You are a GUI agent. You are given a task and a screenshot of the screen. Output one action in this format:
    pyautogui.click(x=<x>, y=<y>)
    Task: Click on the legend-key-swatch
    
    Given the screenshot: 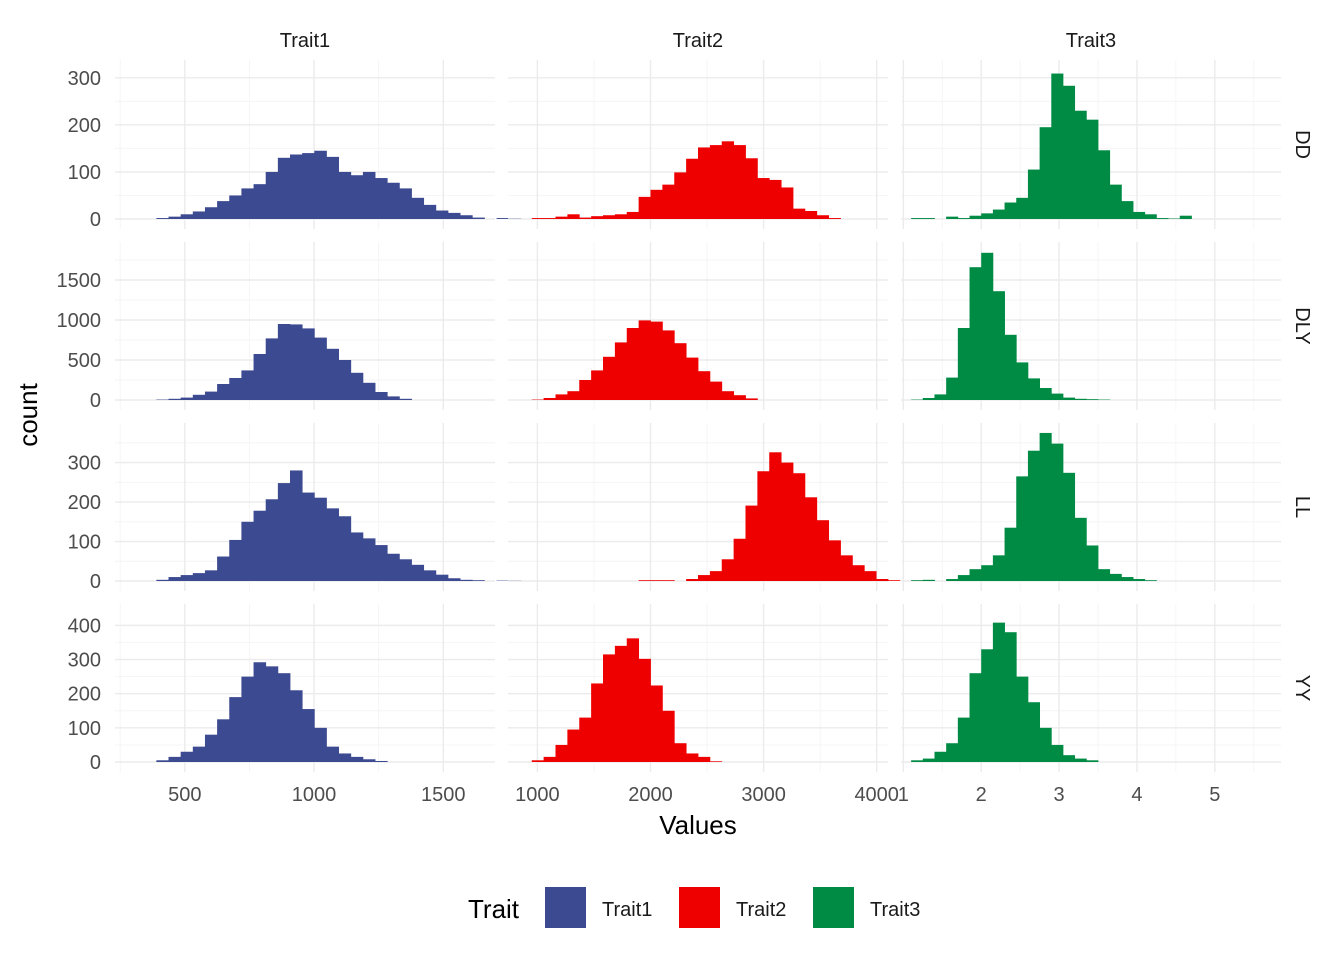 What is the action you would take?
    pyautogui.click(x=699, y=907)
    